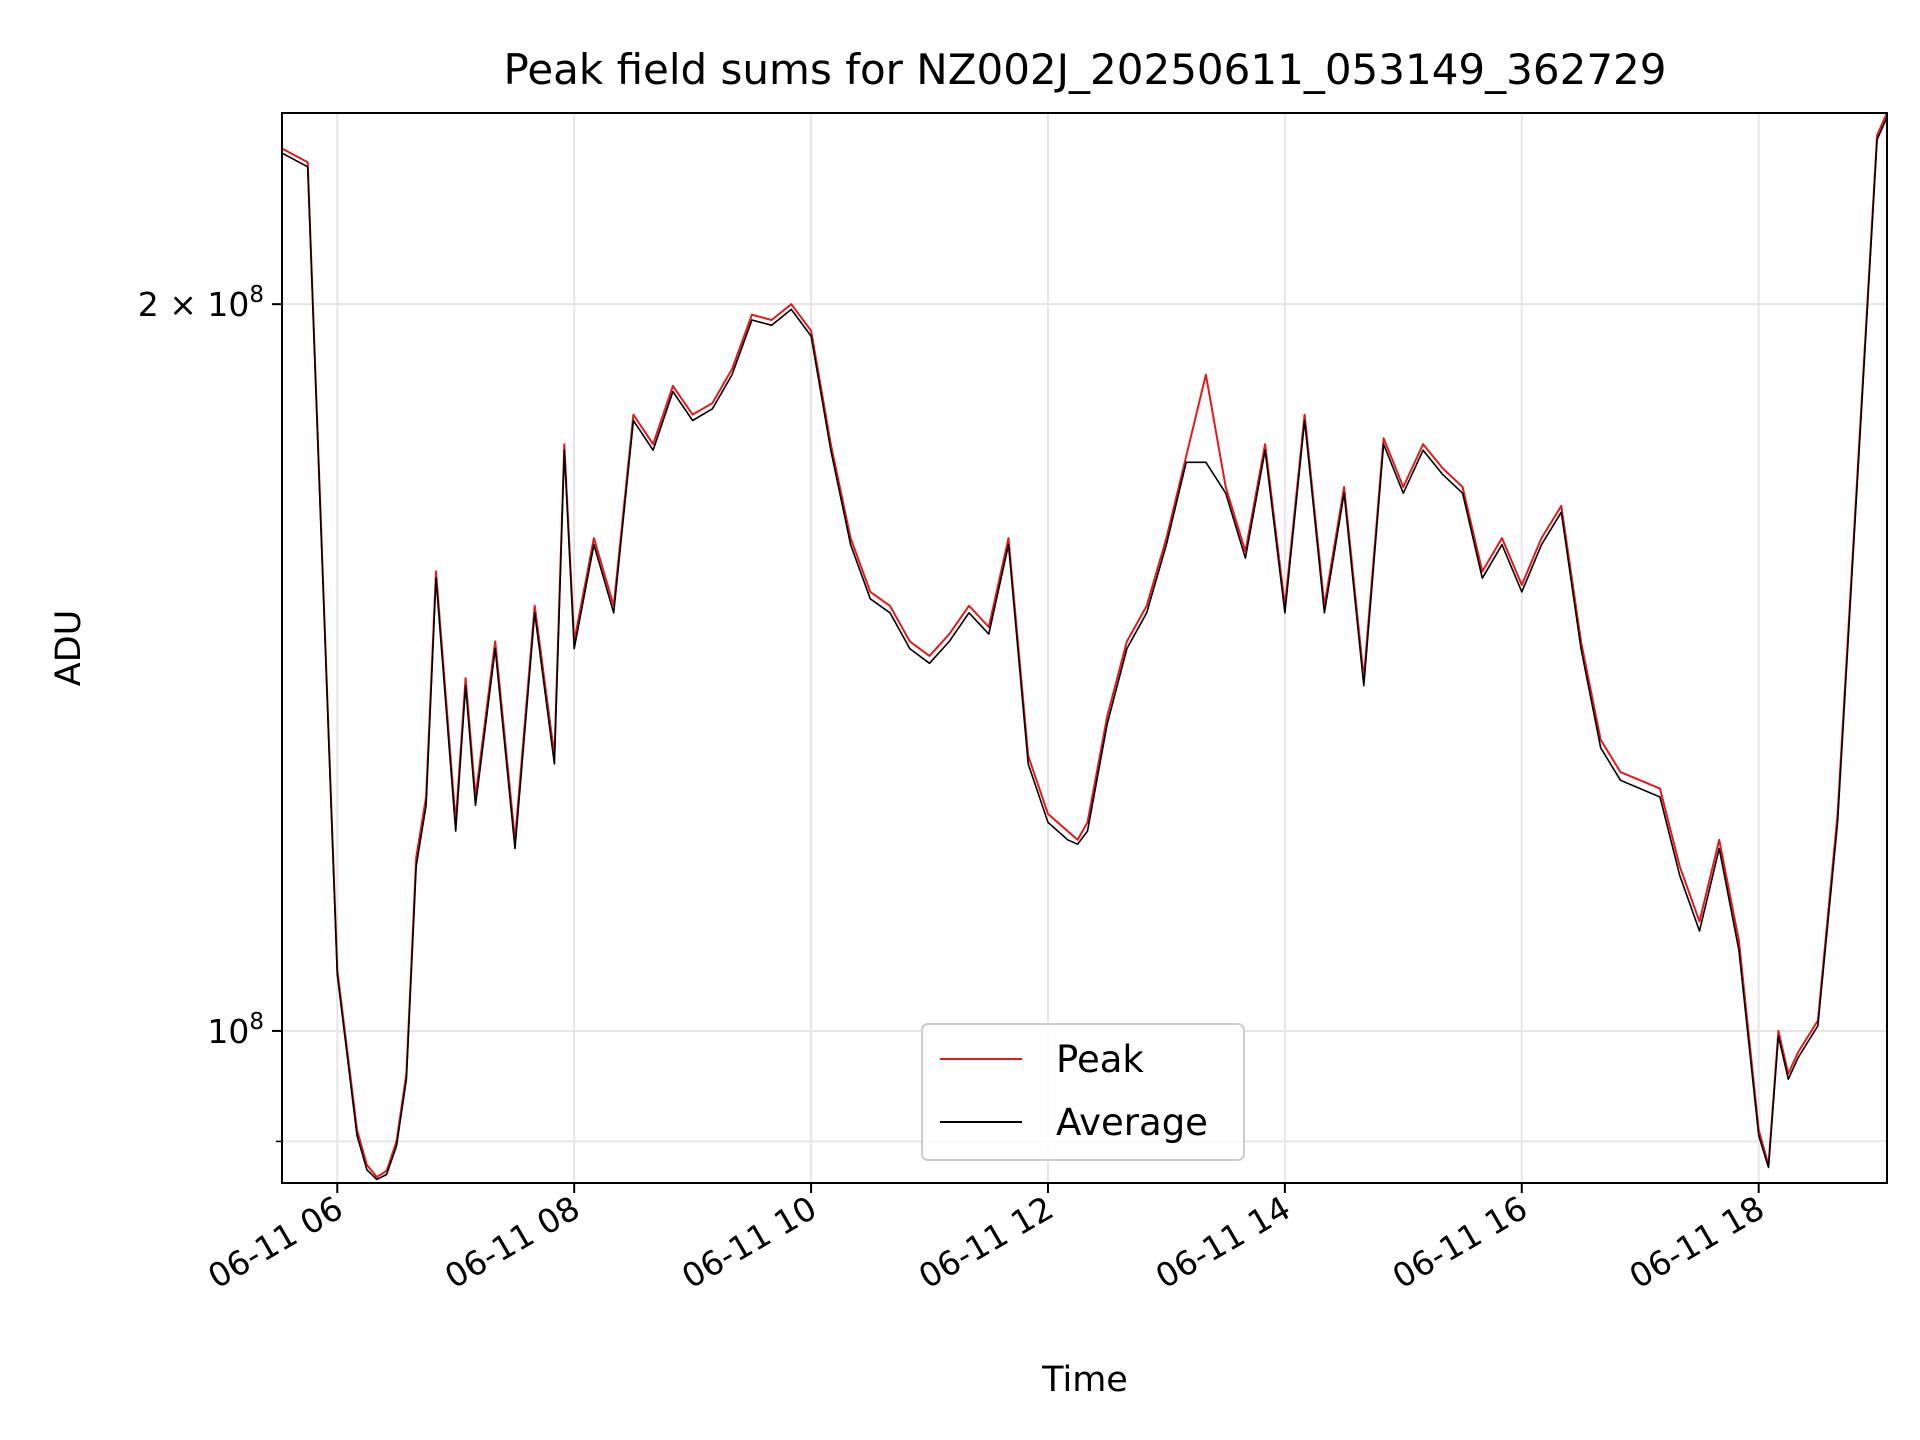 The height and width of the screenshot is (1440, 1920). Describe the element at coordinates (235, 1030) in the screenshot. I see `y-tick-label: 108` at that location.